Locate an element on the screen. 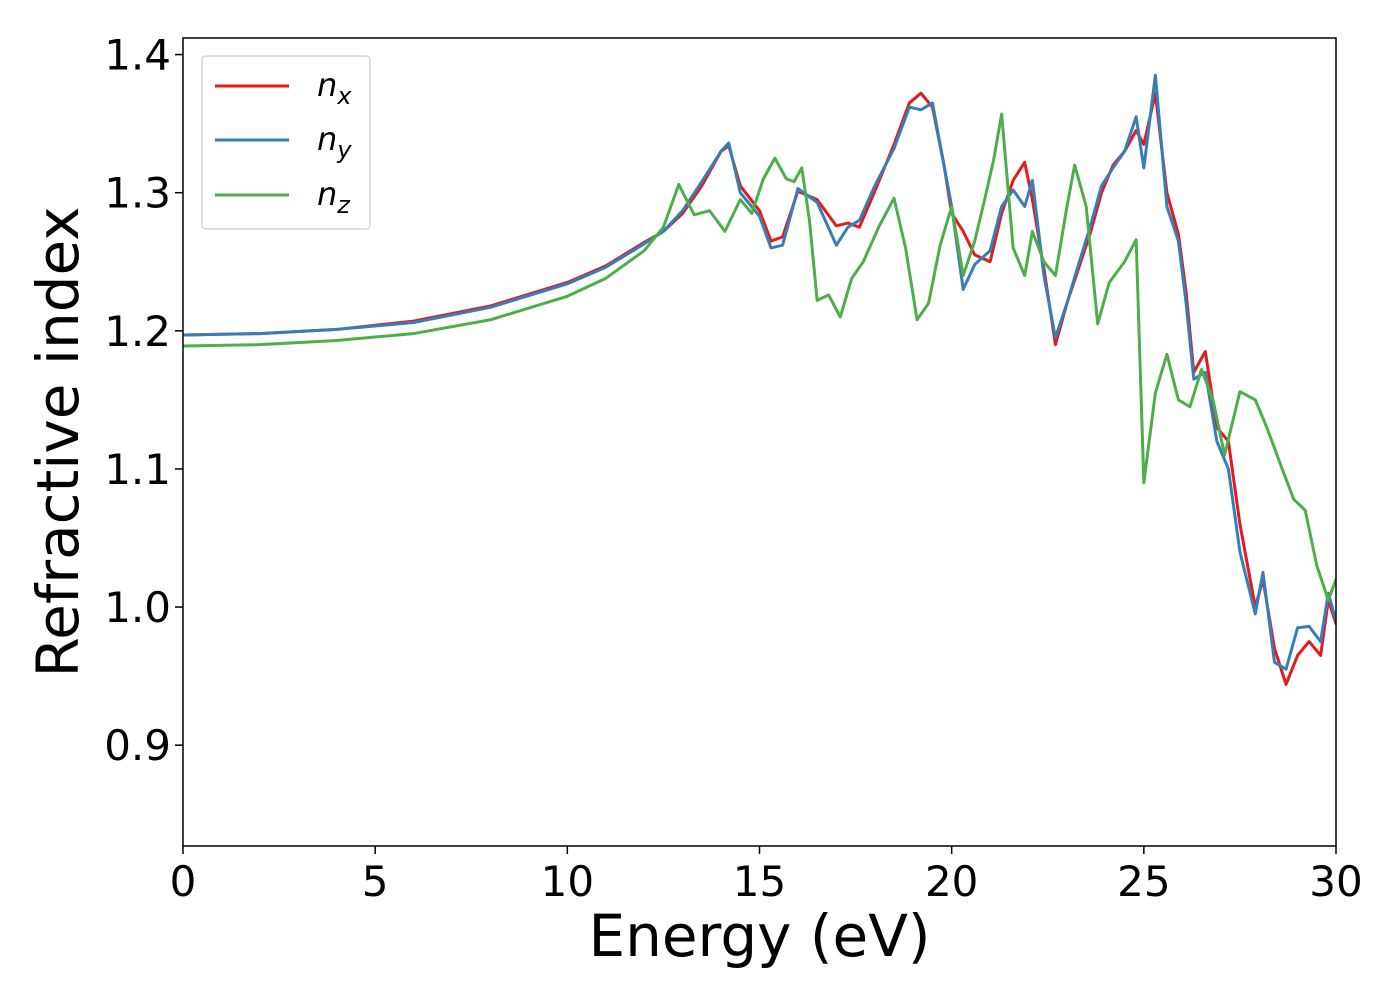 The width and height of the screenshot is (1400, 1000). legend-label-nx: nx is located at coordinates (334, 88).